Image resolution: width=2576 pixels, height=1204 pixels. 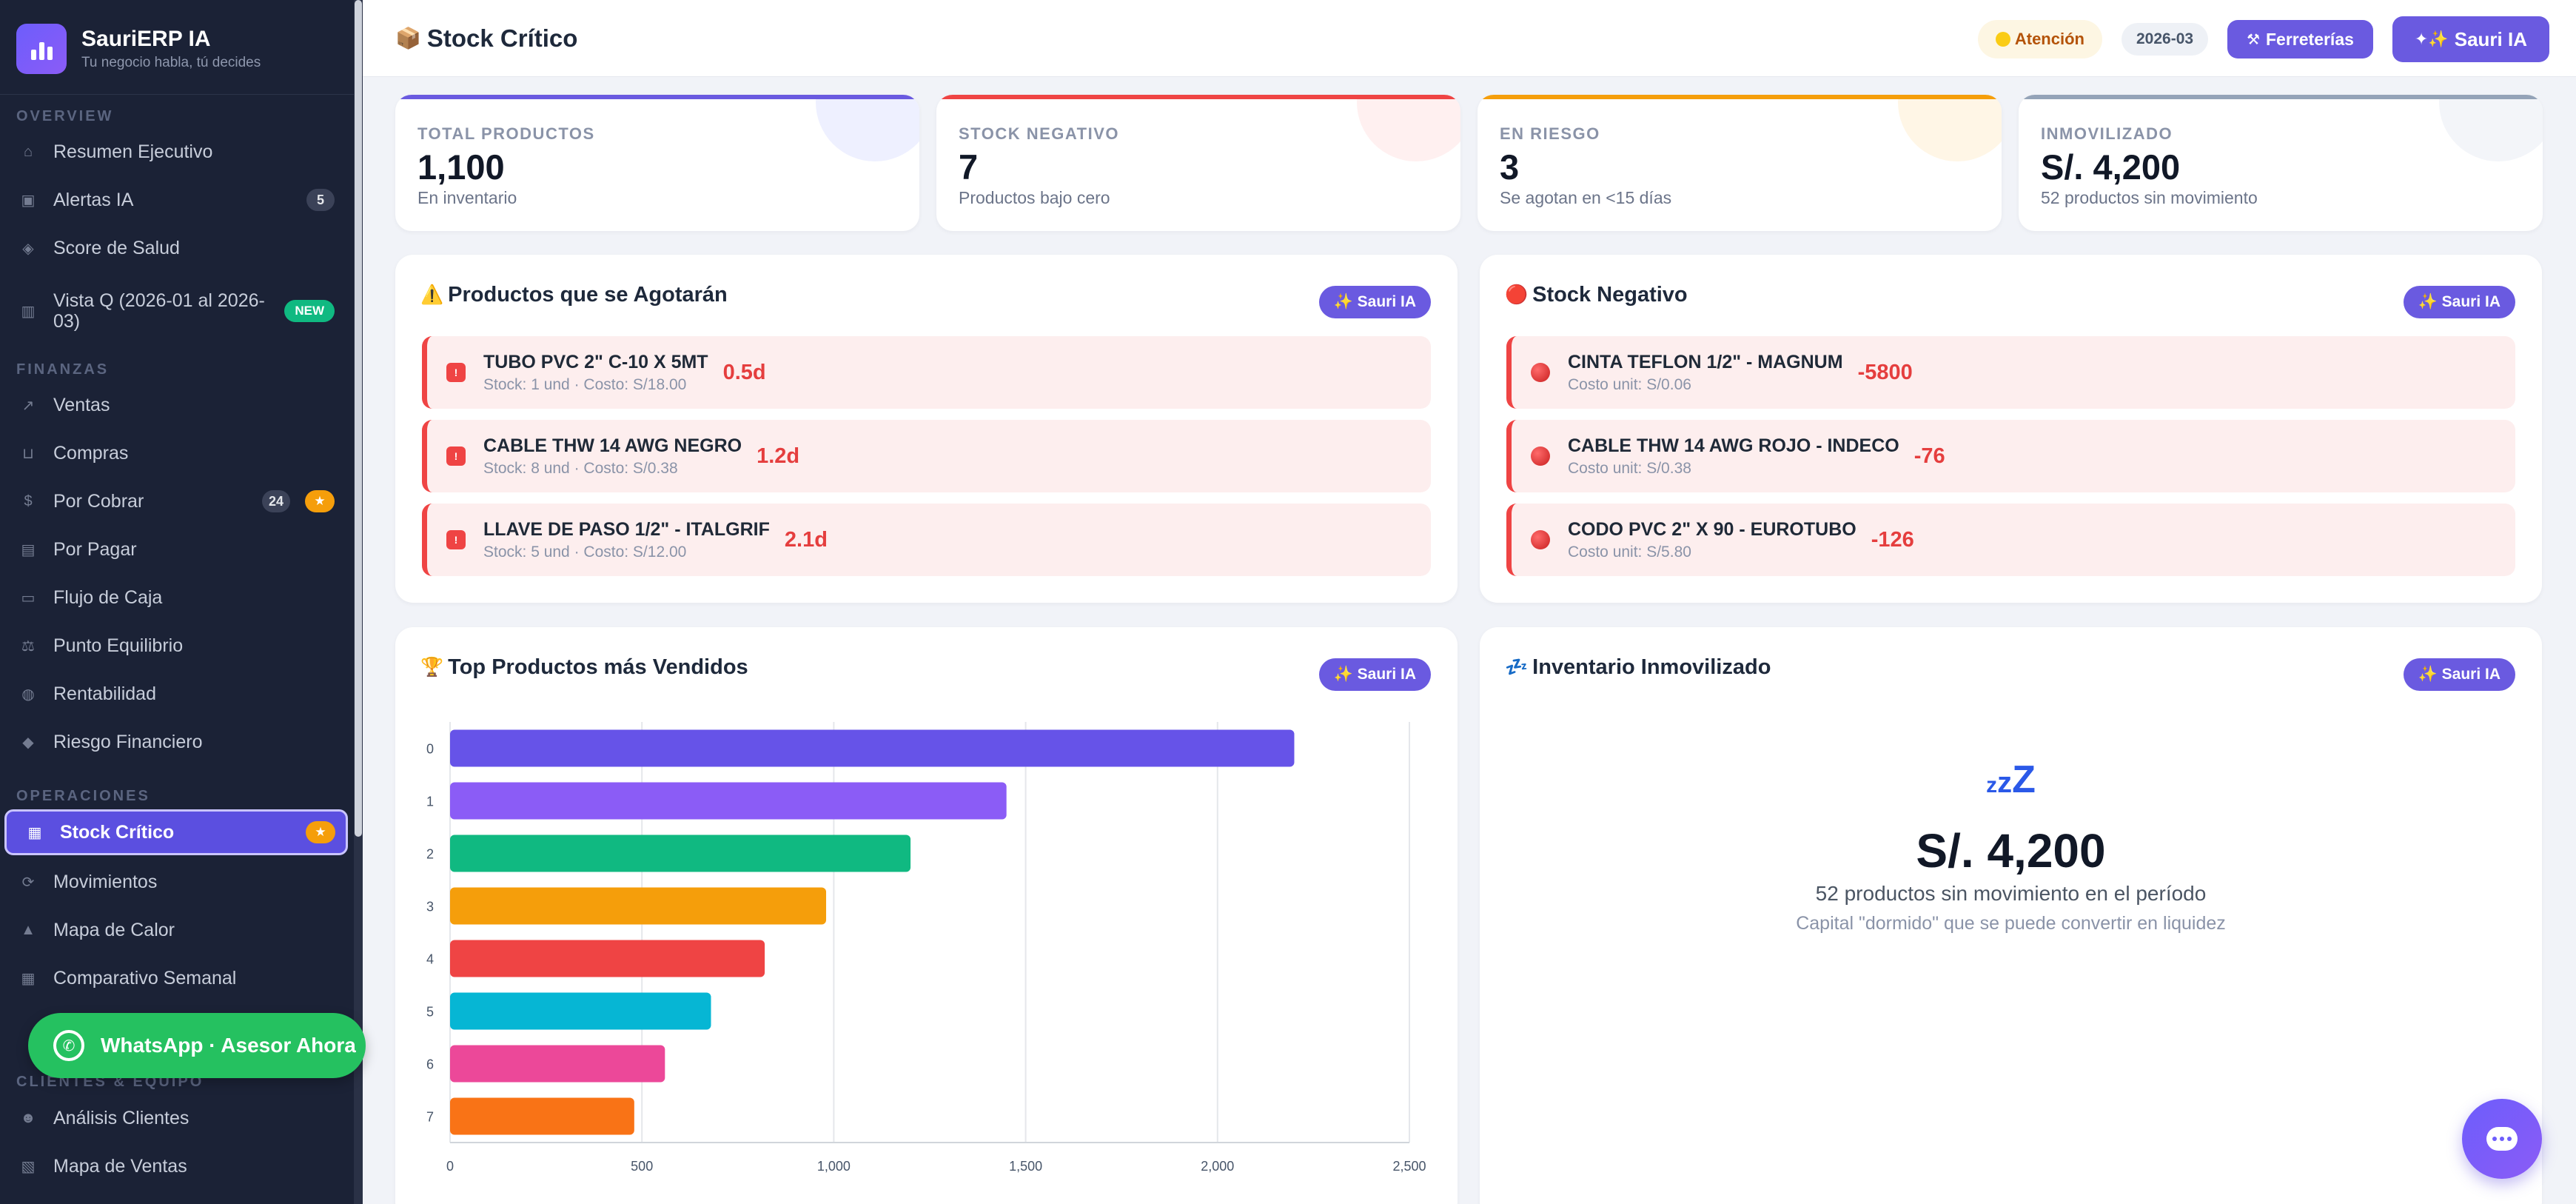 I want to click on sidebar-item-stock-critico: ▦ Stock Crítico ★, so click(x=176, y=832).